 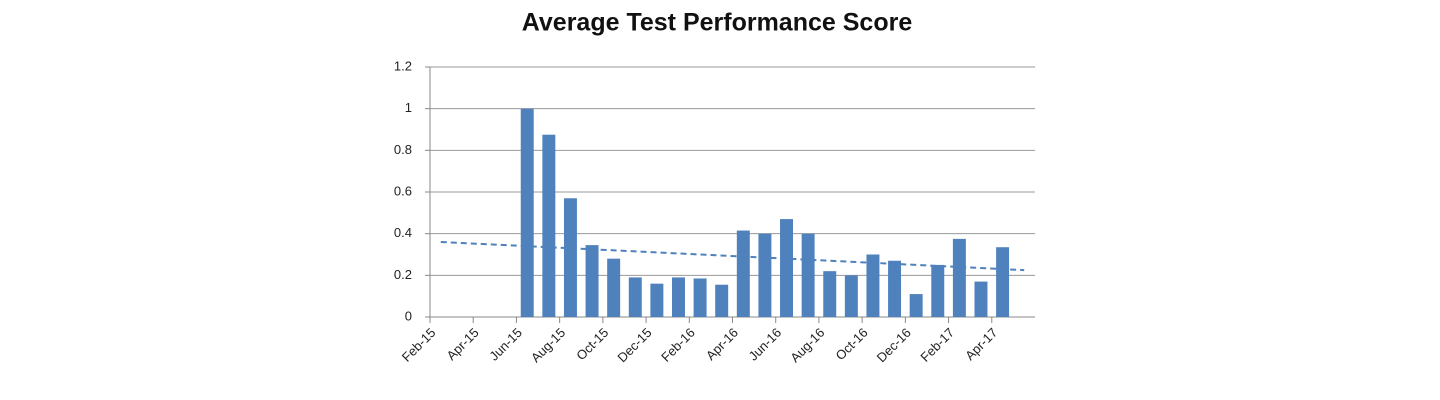 I want to click on x-tick-label: Apr-16, so click(x=722, y=344).